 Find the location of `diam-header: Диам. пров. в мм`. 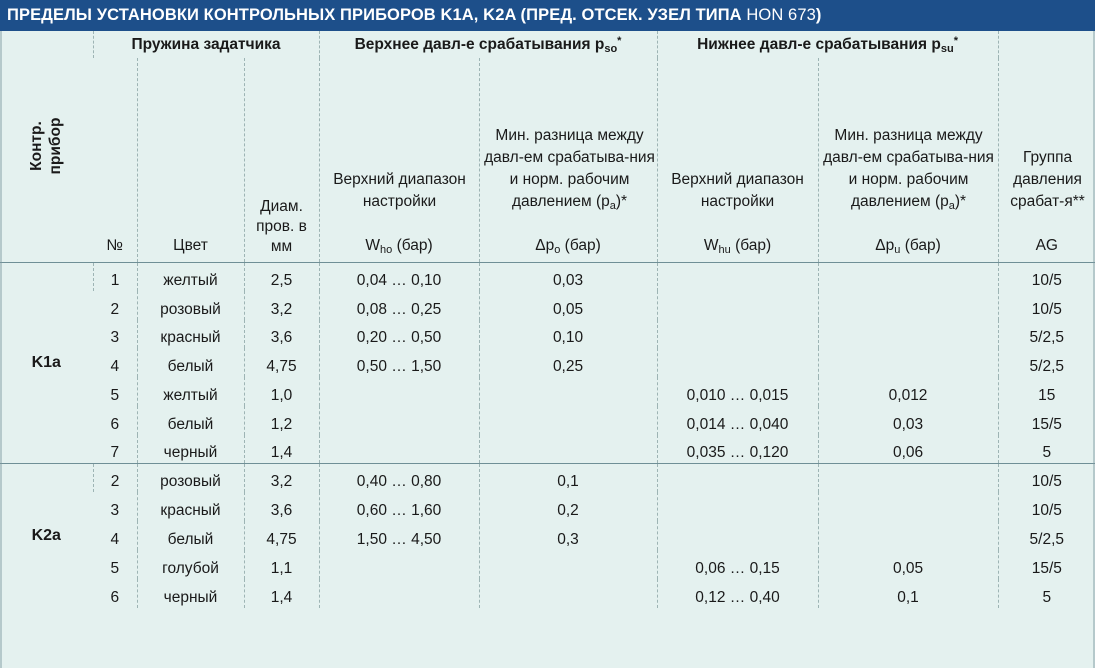

diam-header: Диам. пров. в мм is located at coordinates (281, 160).